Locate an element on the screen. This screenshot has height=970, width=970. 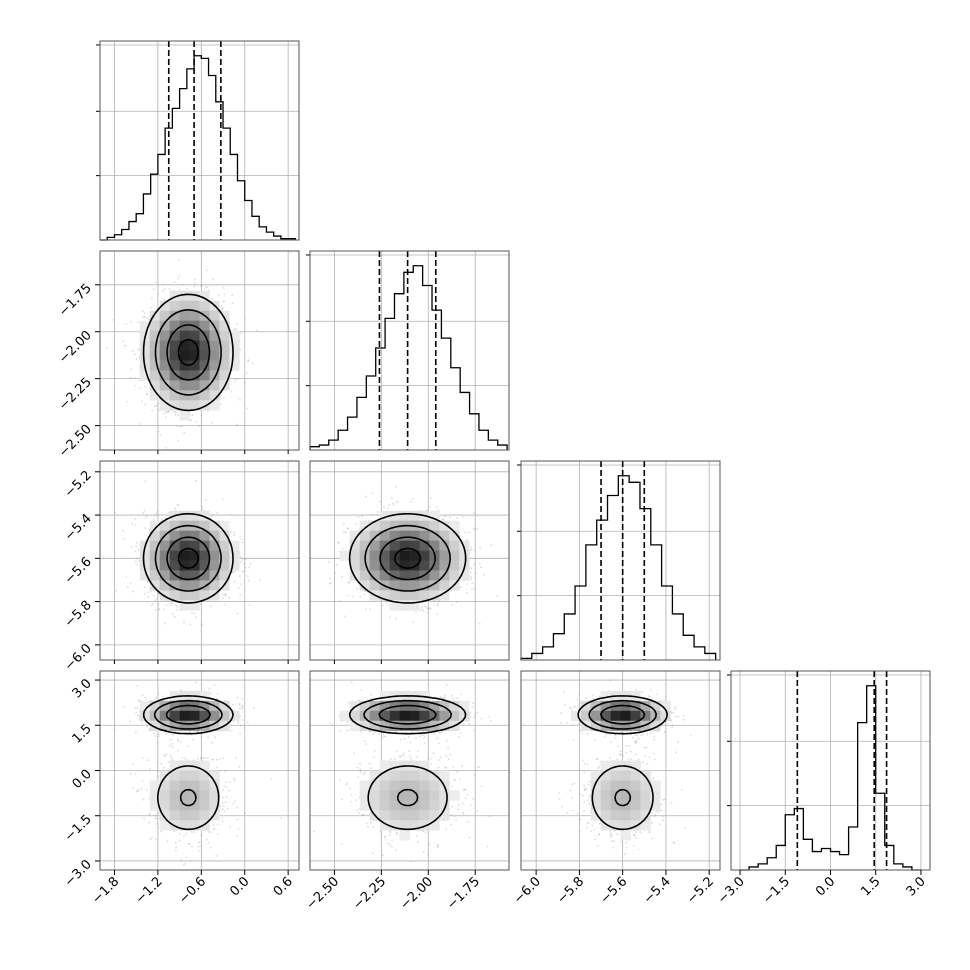
panel-content is located at coordinates (199, 350).